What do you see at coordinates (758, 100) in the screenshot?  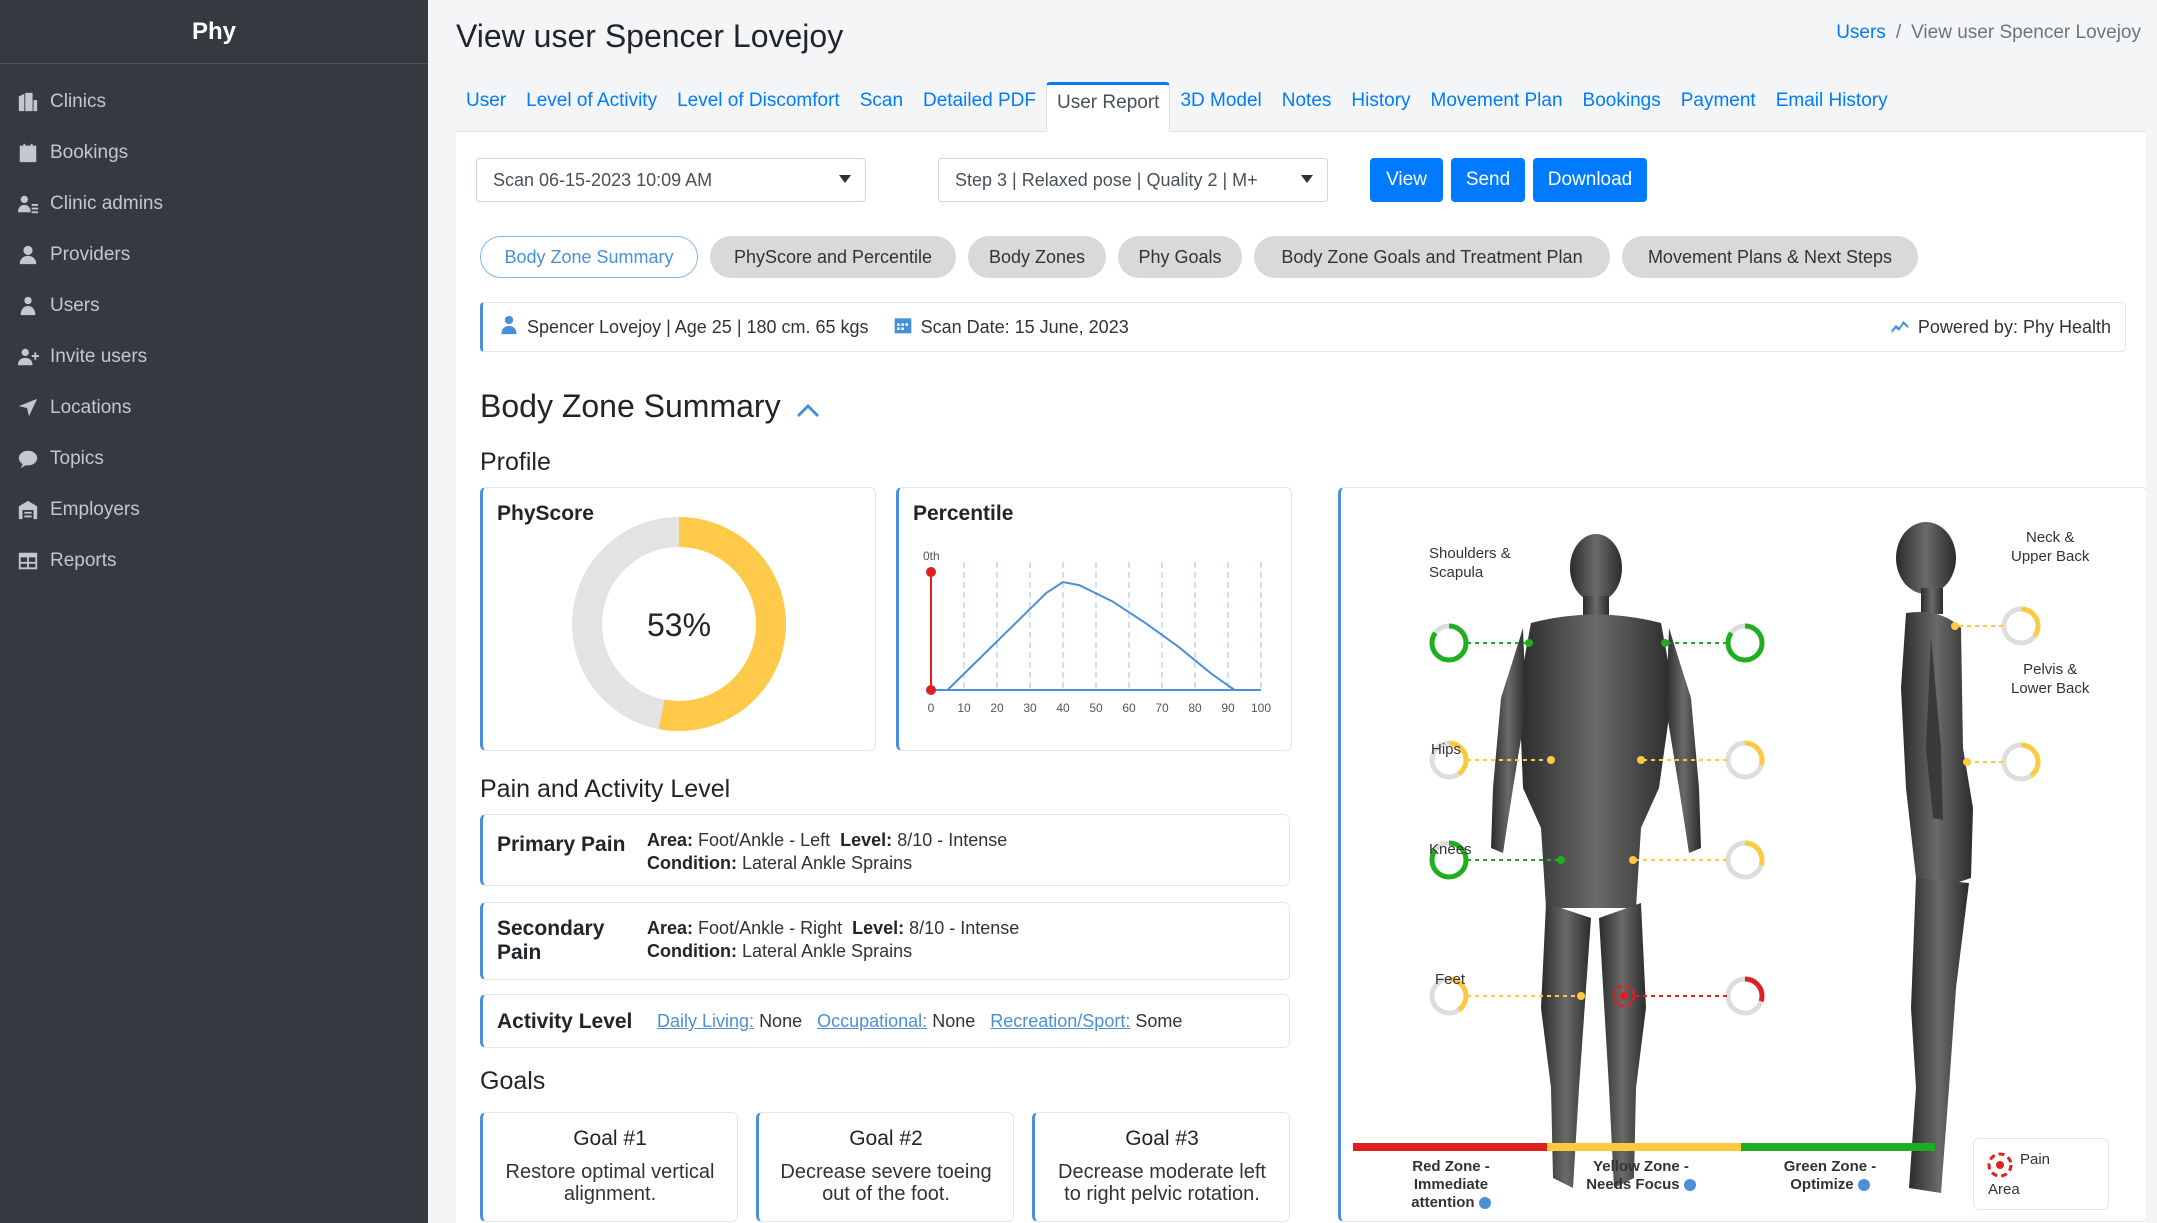 I see `tab-level-of-discomfort: Level of Discomfort` at bounding box center [758, 100].